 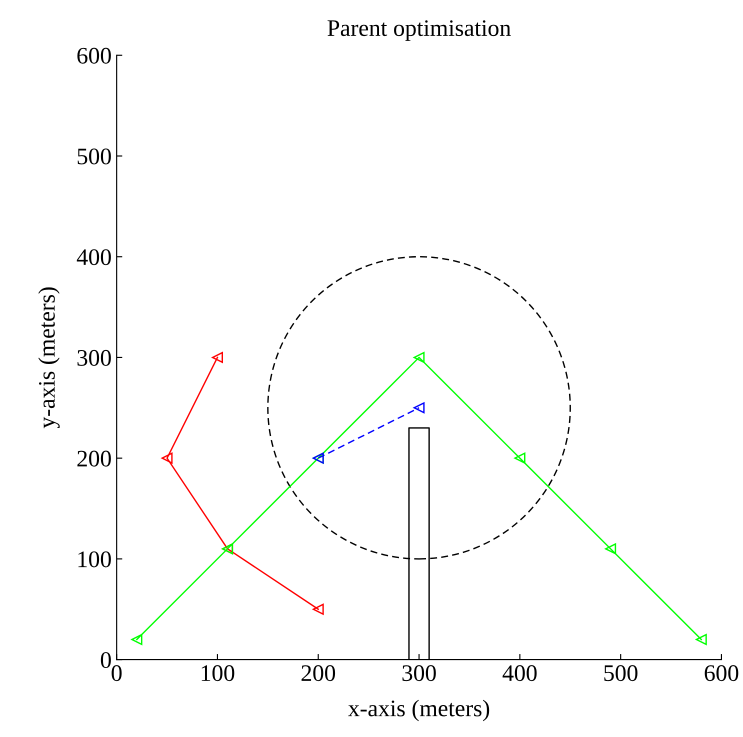 What do you see at coordinates (94, 156) in the screenshot?
I see `y-tick-label: 500` at bounding box center [94, 156].